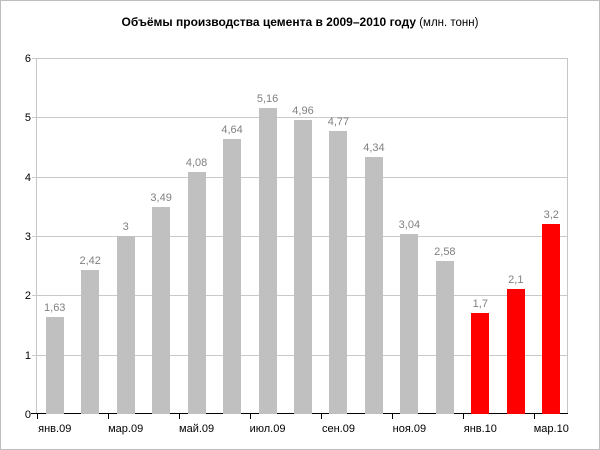 The height and width of the screenshot is (450, 600). Describe the element at coordinates (480, 304) in the screenshot. I see `bar-value-label: 1,7` at that location.